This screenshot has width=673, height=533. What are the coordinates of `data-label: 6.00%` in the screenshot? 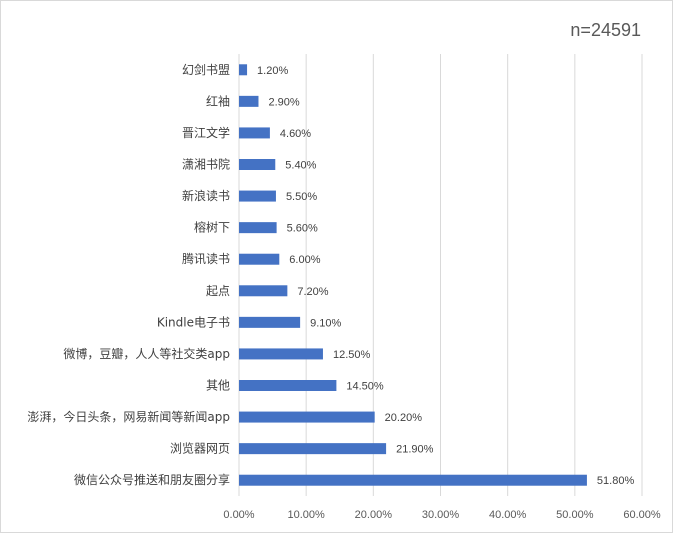 It's located at (304, 260).